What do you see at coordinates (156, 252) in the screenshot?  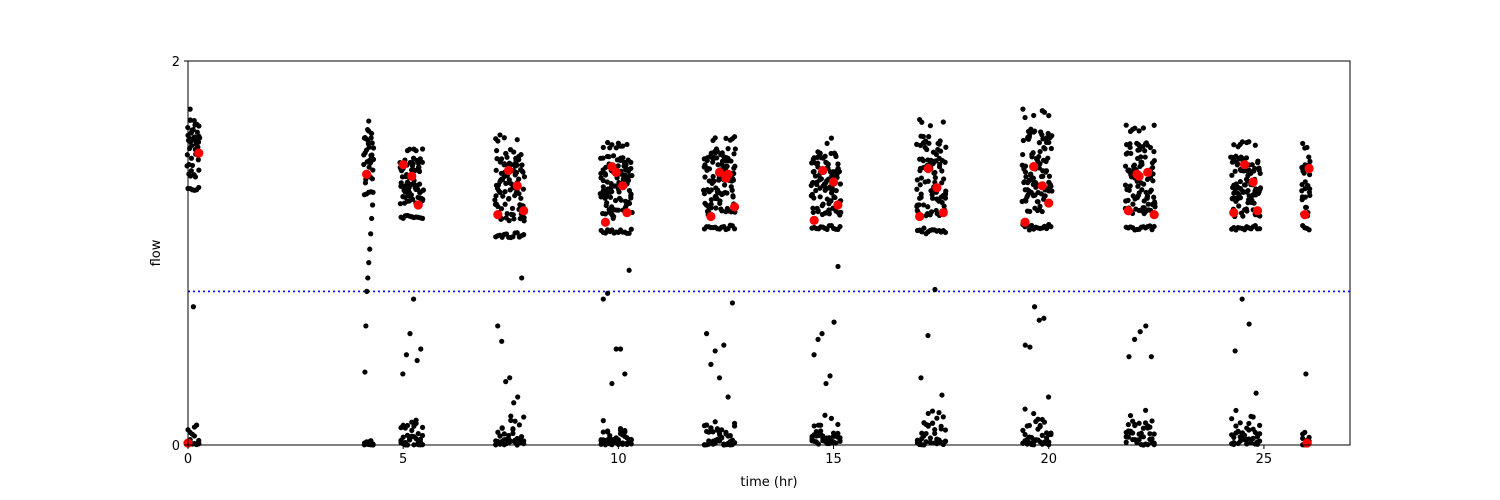 I see `y-axis-label: flow` at bounding box center [156, 252].